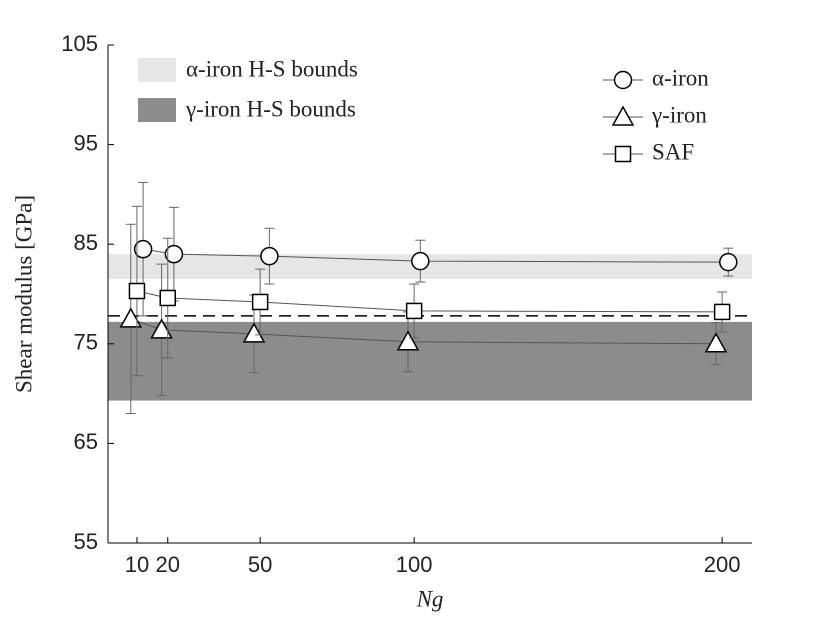 The image size is (830, 623). What do you see at coordinates (137, 564) in the screenshot?
I see `x-tick-label: 10` at bounding box center [137, 564].